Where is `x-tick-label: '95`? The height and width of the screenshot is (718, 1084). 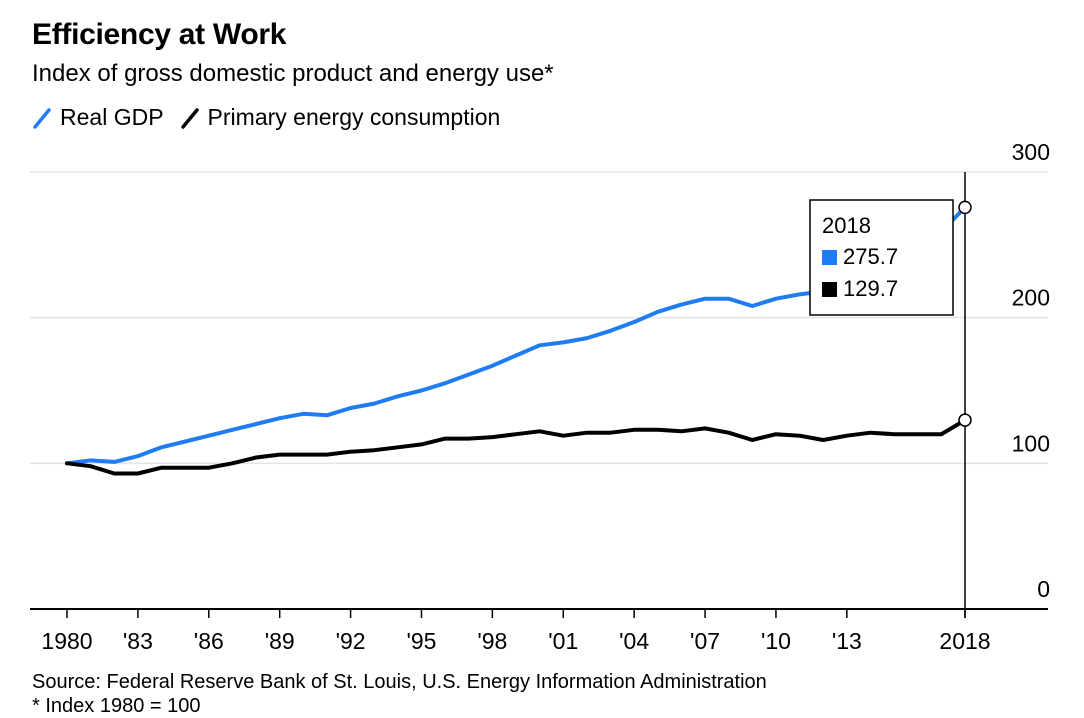 x-tick-label: '95 is located at coordinates (421, 641).